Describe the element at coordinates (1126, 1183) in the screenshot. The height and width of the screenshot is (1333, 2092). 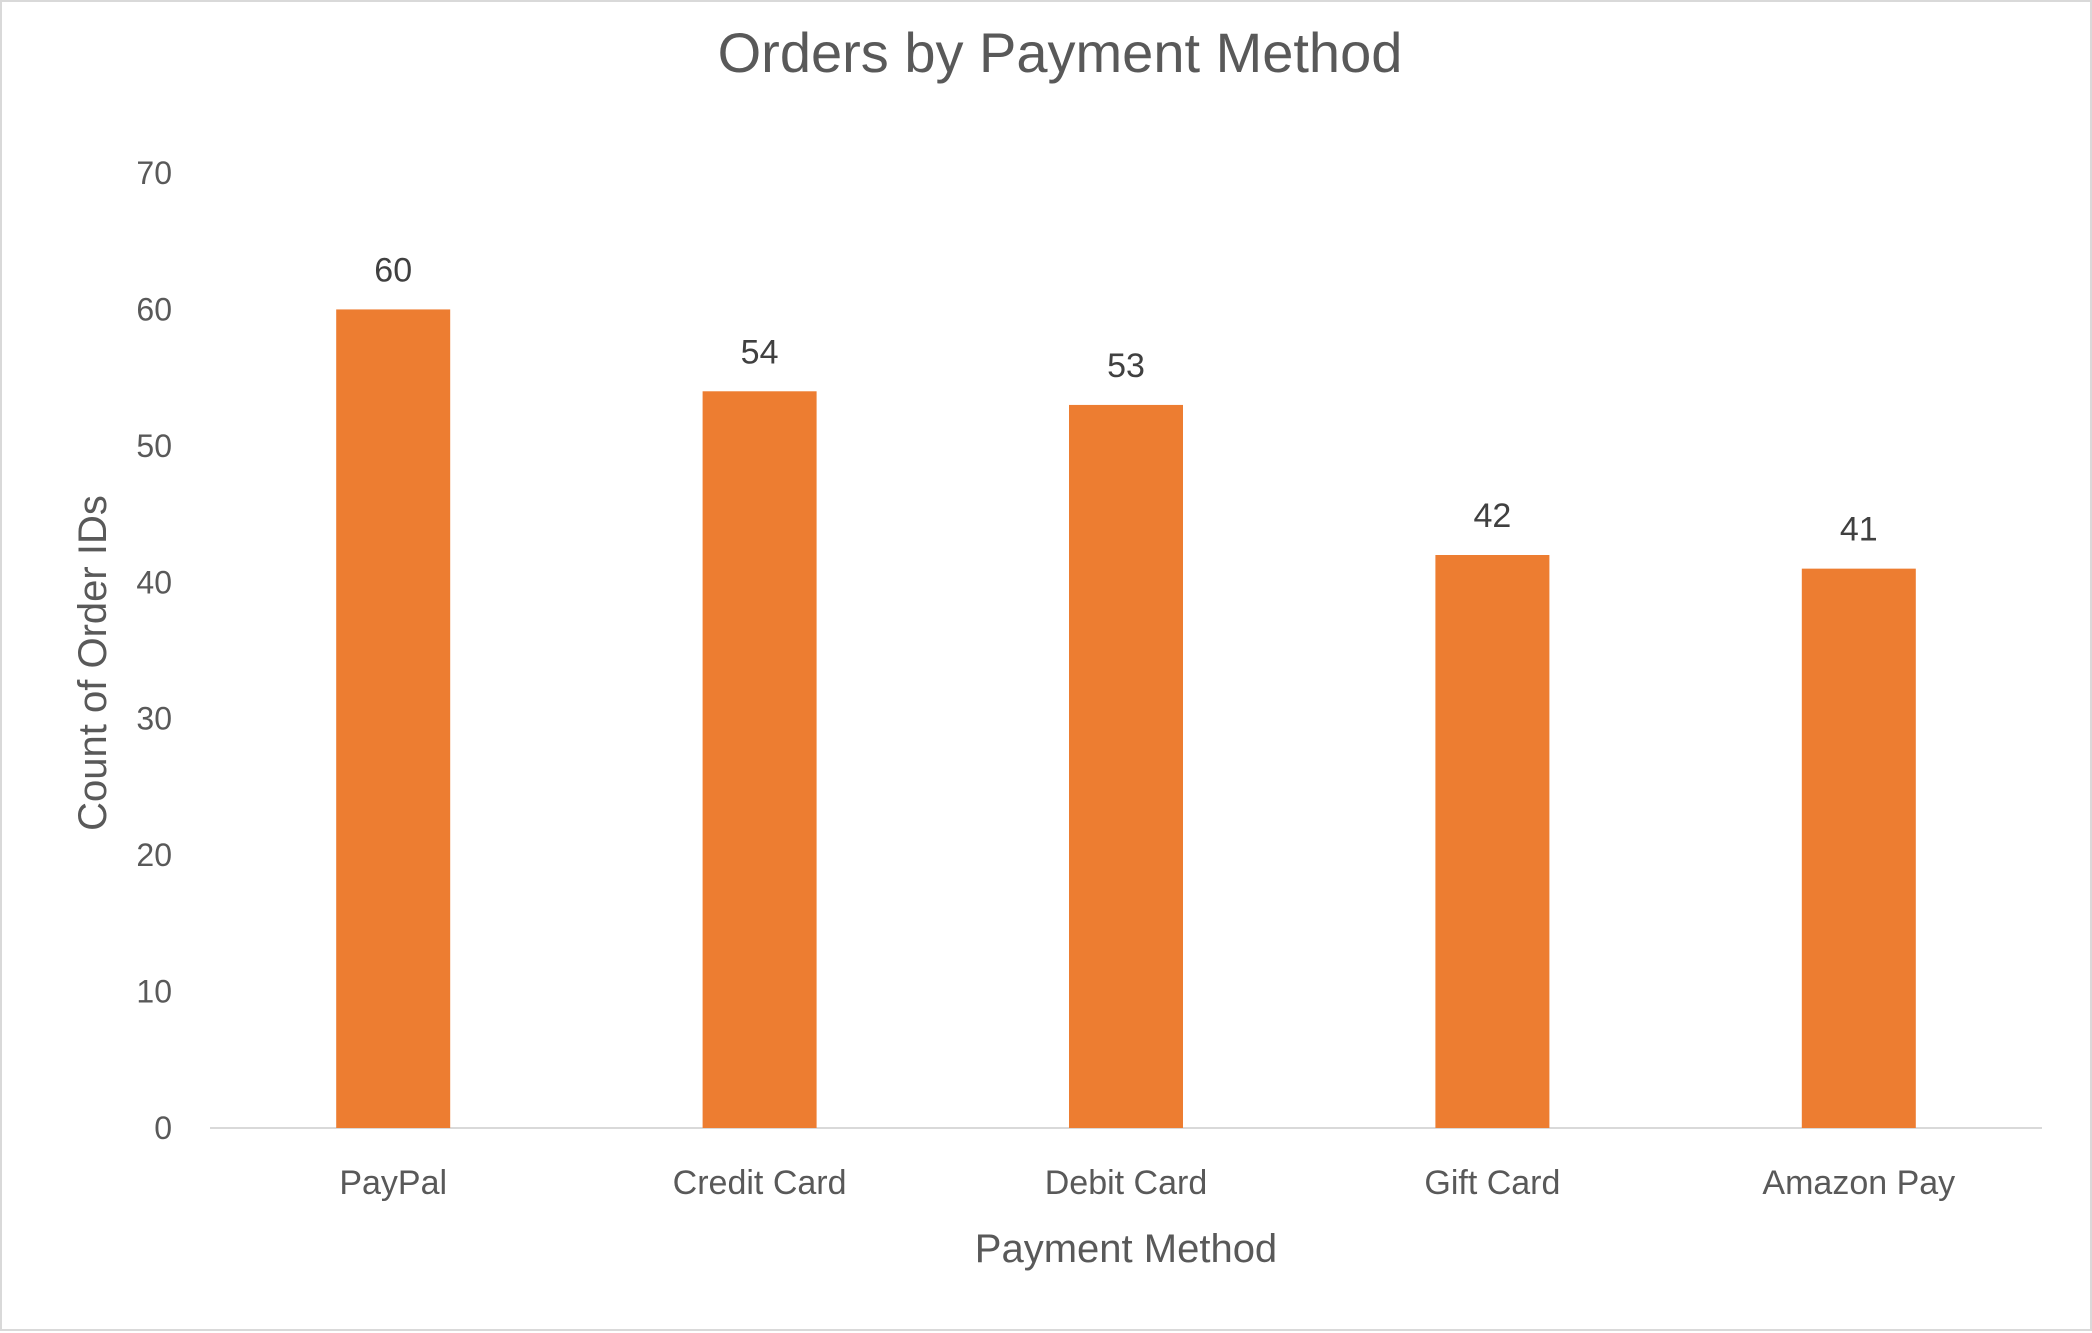
I see `x-tick-label: Debit Card` at that location.